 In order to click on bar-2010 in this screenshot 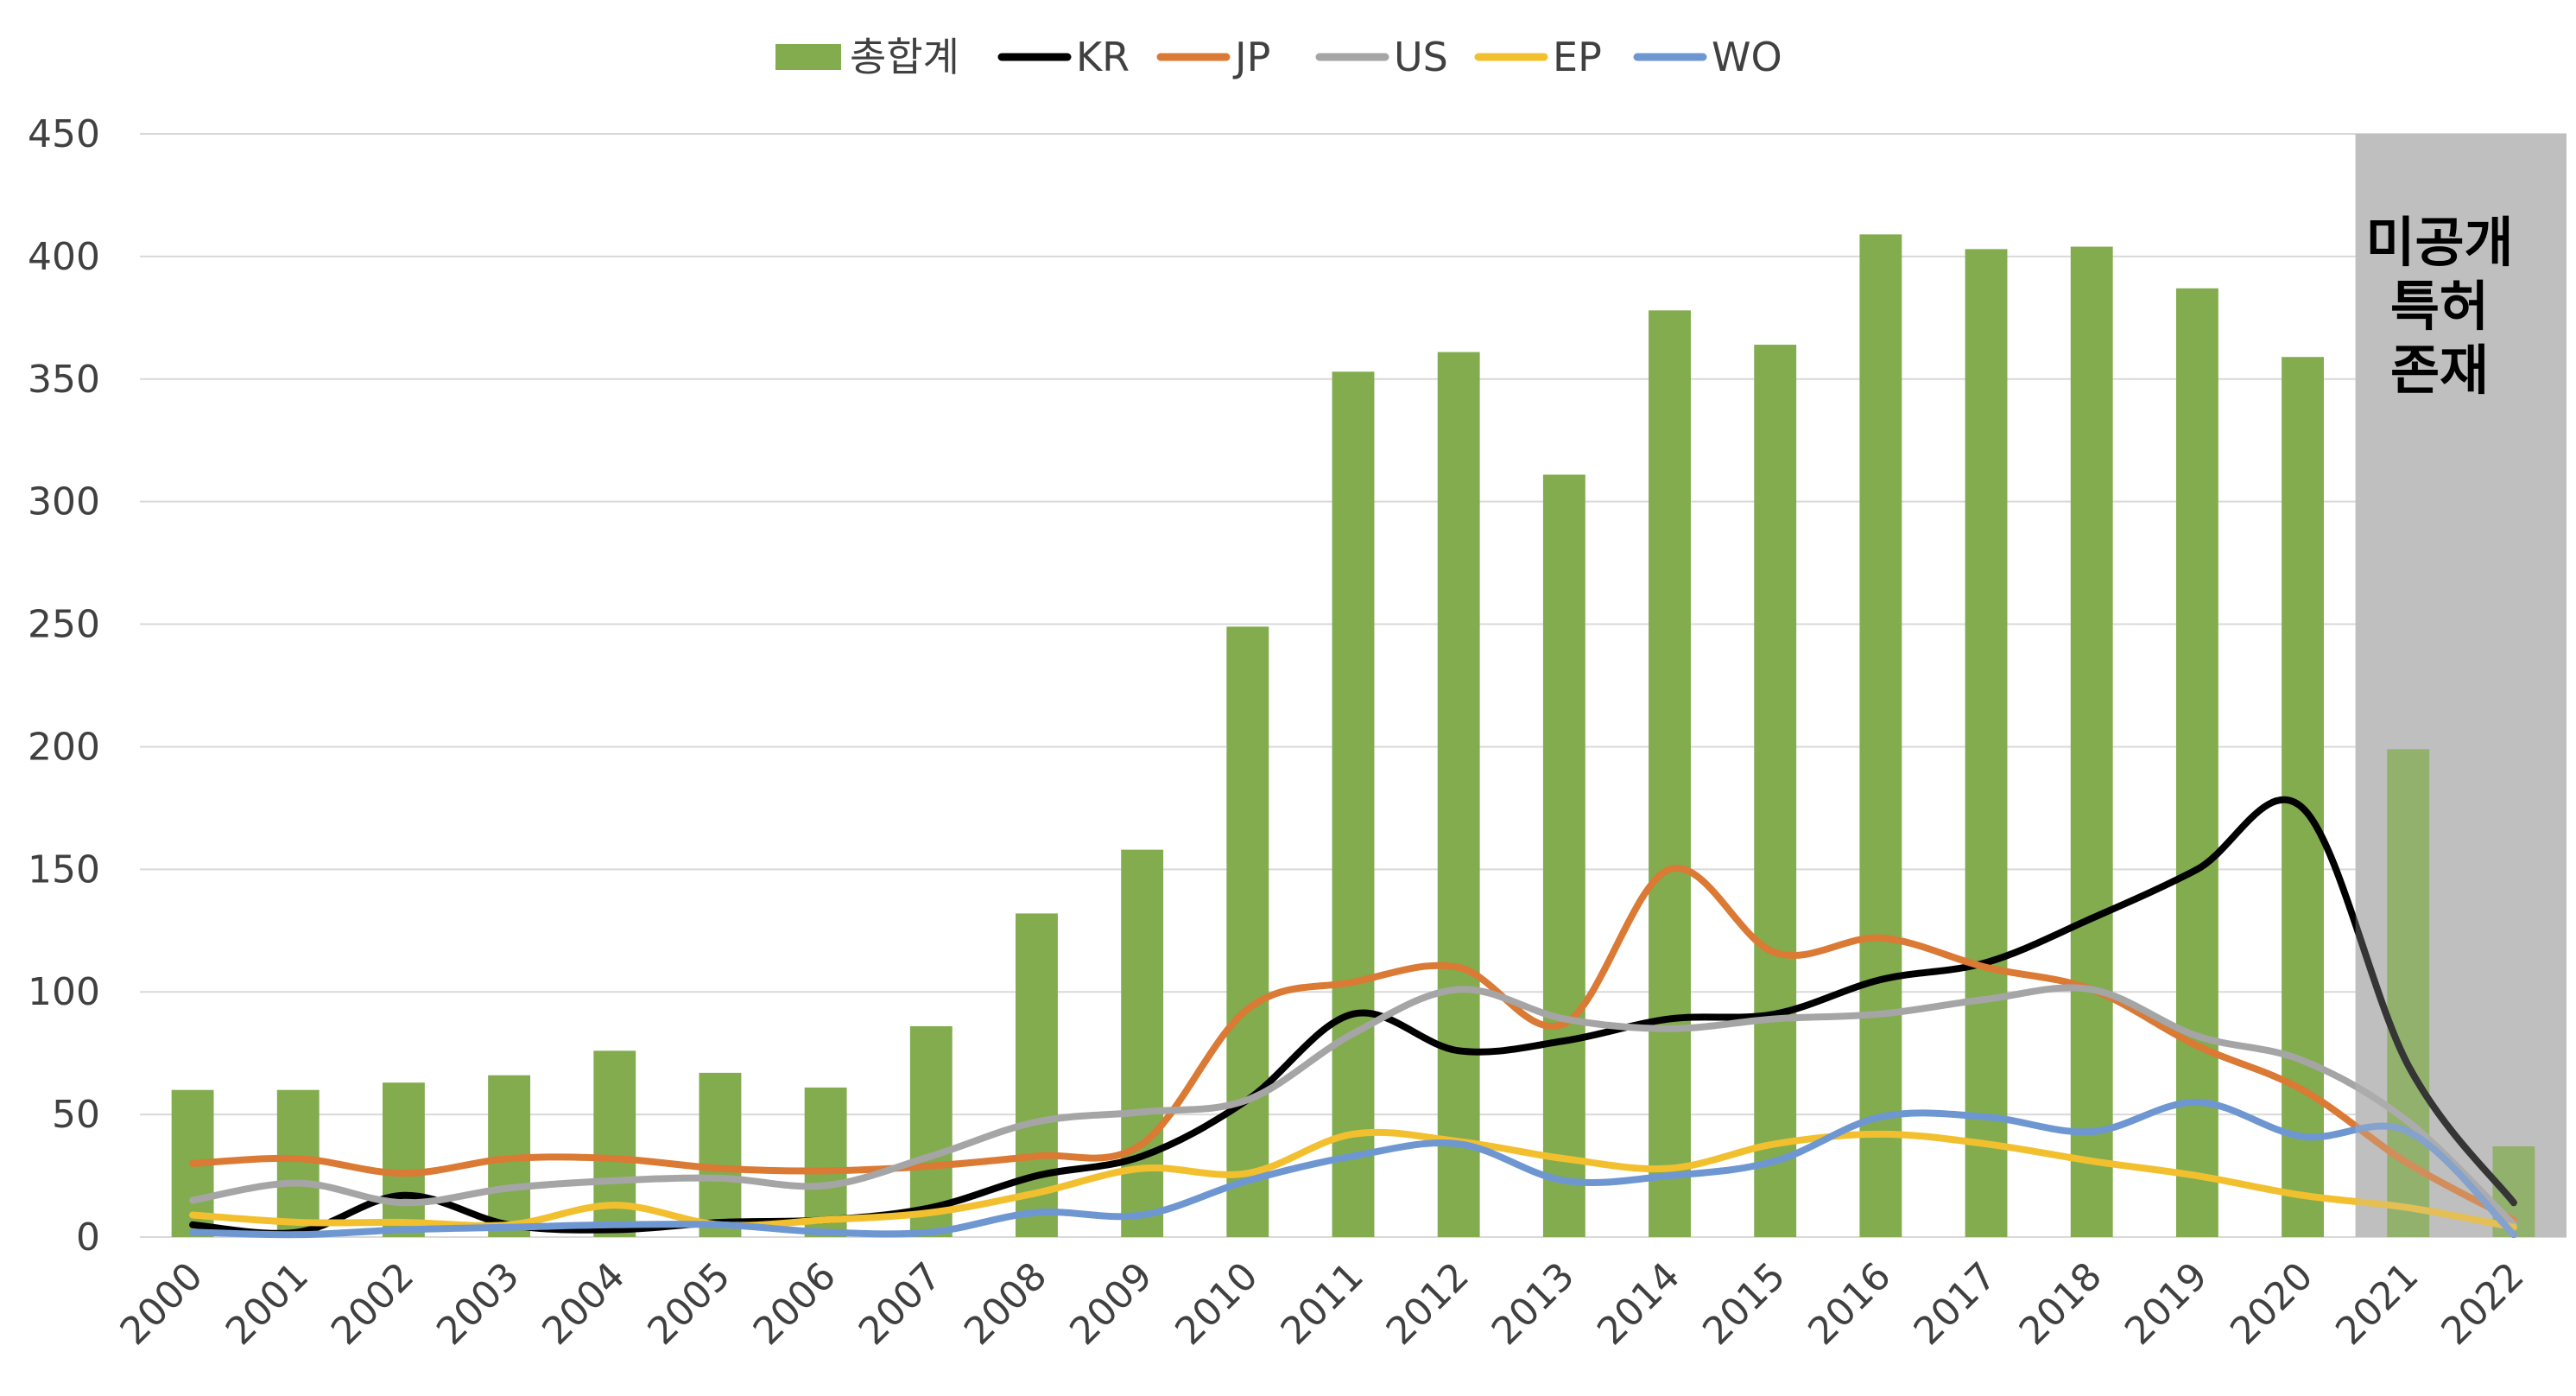, I will do `click(1247, 931)`.